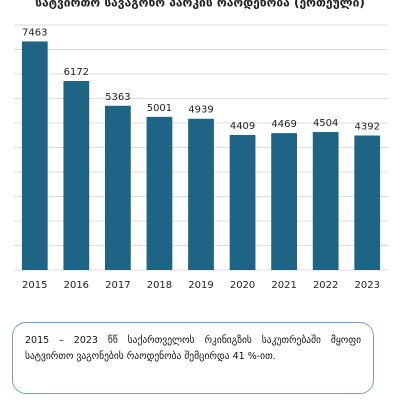  What do you see at coordinates (159, 108) in the screenshot?
I see `value-label: 5001` at bounding box center [159, 108].